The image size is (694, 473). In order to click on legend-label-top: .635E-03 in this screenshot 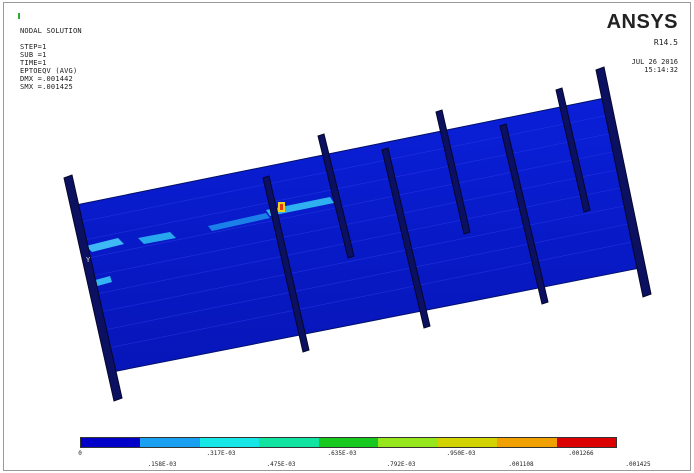, I will do `click(342, 453)`.